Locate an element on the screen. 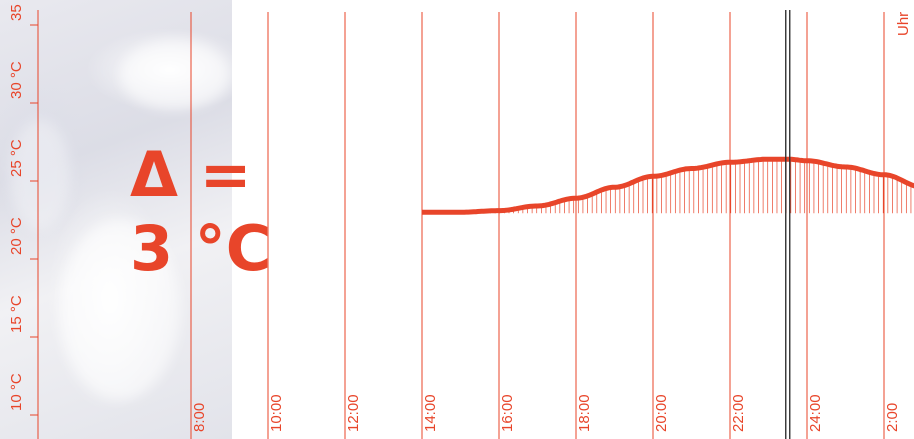 This screenshot has width=914, height=439. x-axis-label: Uhr is located at coordinates (903, 24).